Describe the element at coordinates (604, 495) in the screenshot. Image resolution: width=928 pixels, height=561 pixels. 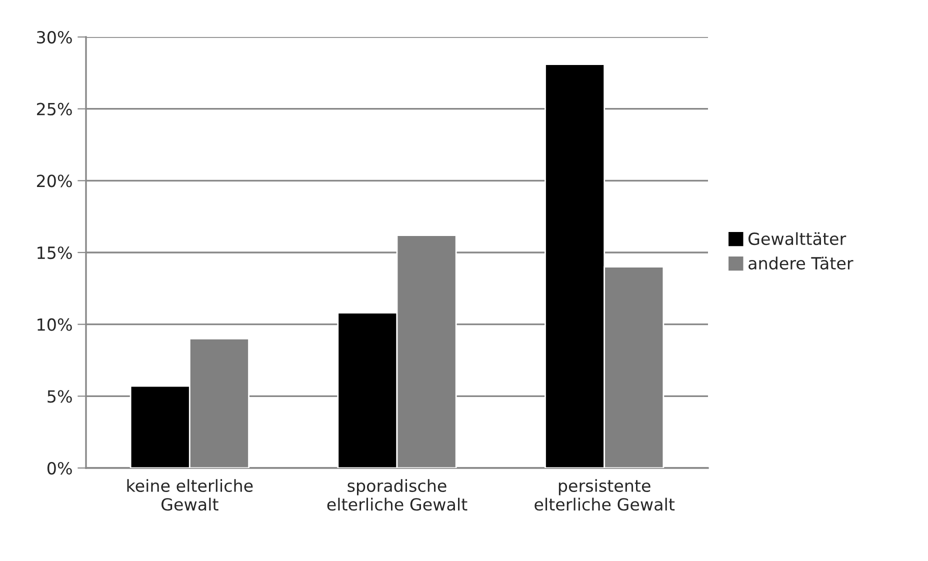
I see `x-tick-label: persistente elterliche Gewalt` at that location.